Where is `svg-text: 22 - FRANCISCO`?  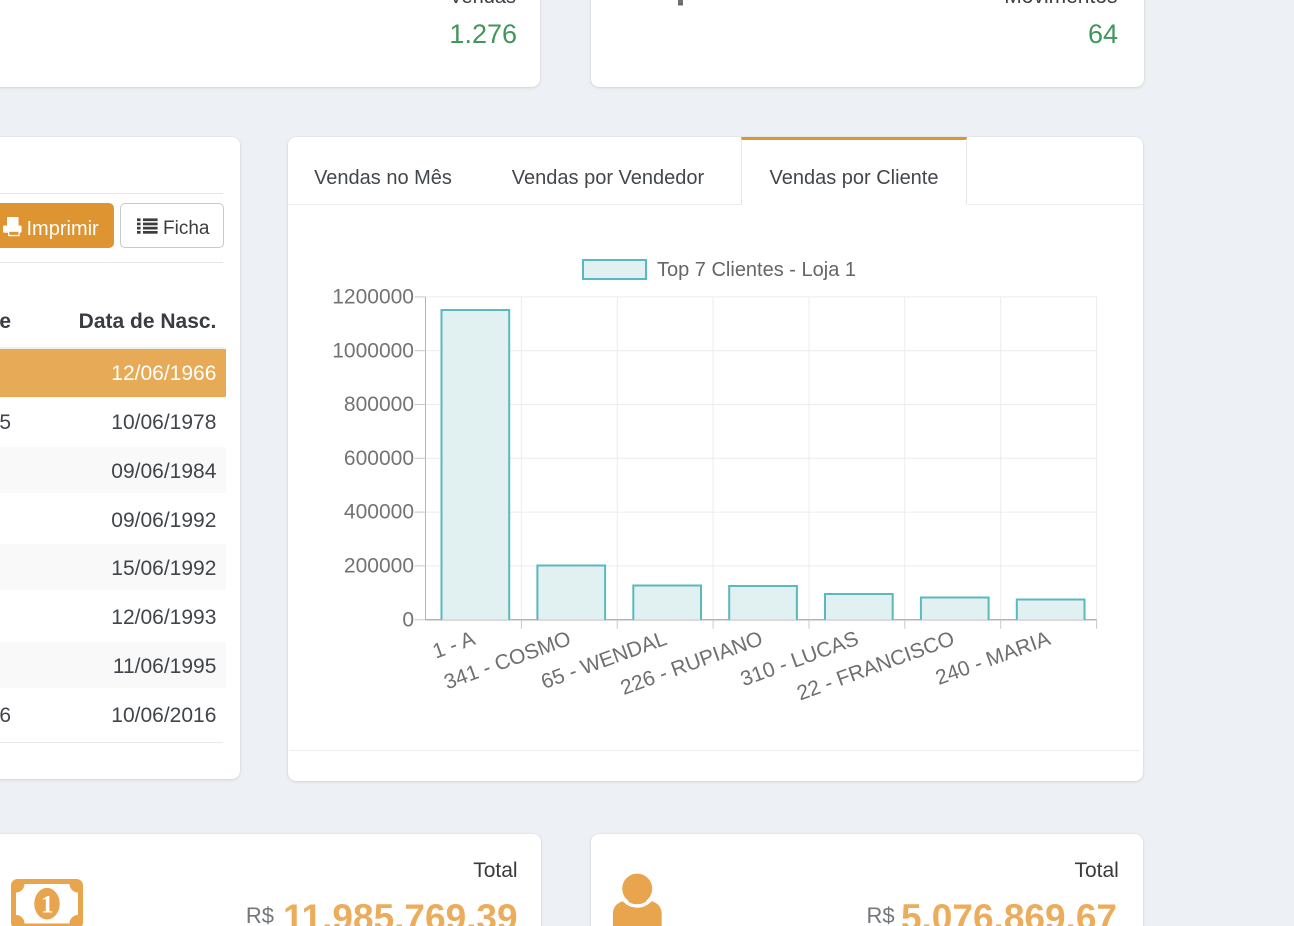 svg-text: 22 - FRANCISCO is located at coordinates (876, 666).